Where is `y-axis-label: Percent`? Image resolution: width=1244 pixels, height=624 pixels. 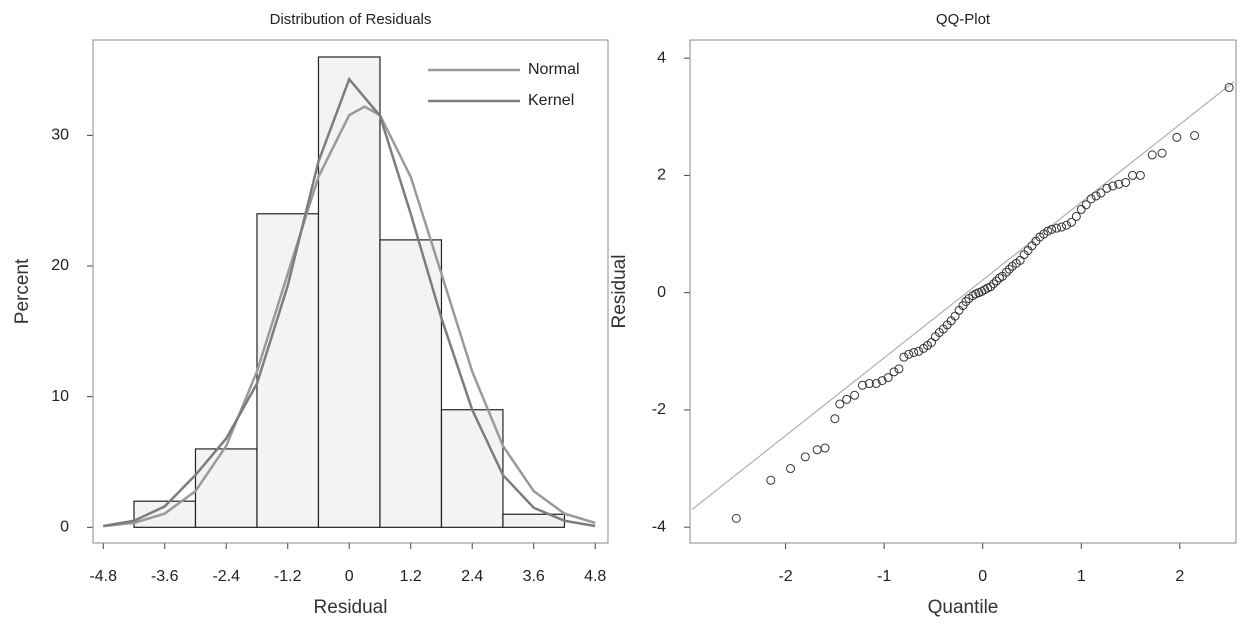 y-axis-label: Percent is located at coordinates (22, 291).